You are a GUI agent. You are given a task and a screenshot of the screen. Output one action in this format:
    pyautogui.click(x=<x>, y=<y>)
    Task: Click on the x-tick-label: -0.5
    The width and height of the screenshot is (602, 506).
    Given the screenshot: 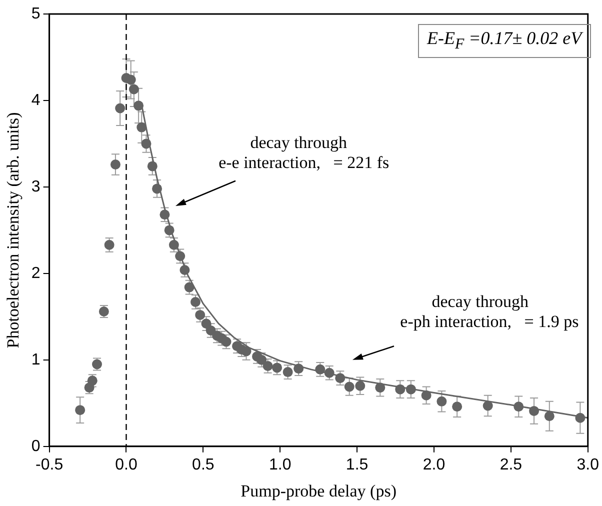 What is the action you would take?
    pyautogui.click(x=50, y=465)
    